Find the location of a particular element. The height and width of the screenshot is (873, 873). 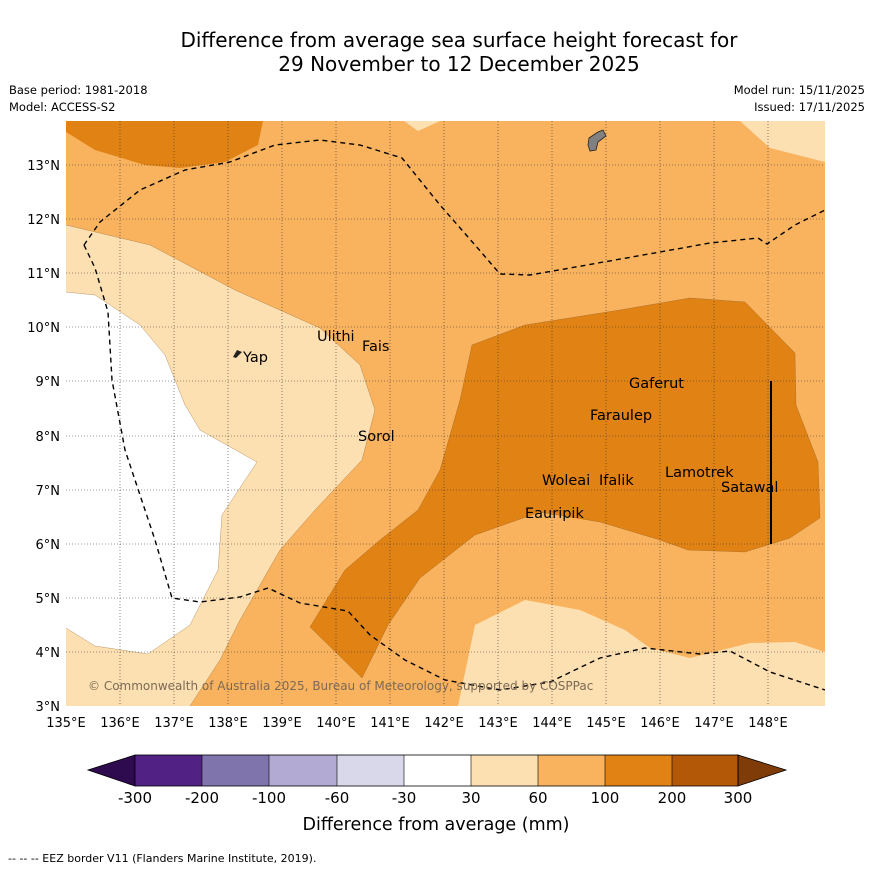

guam-island is located at coordinates (597, 140).